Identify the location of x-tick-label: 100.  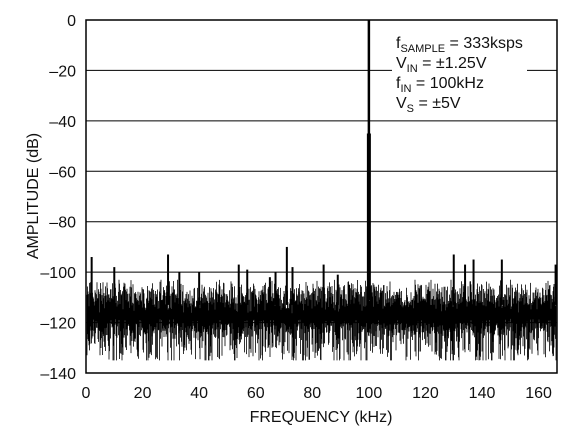
(369, 393).